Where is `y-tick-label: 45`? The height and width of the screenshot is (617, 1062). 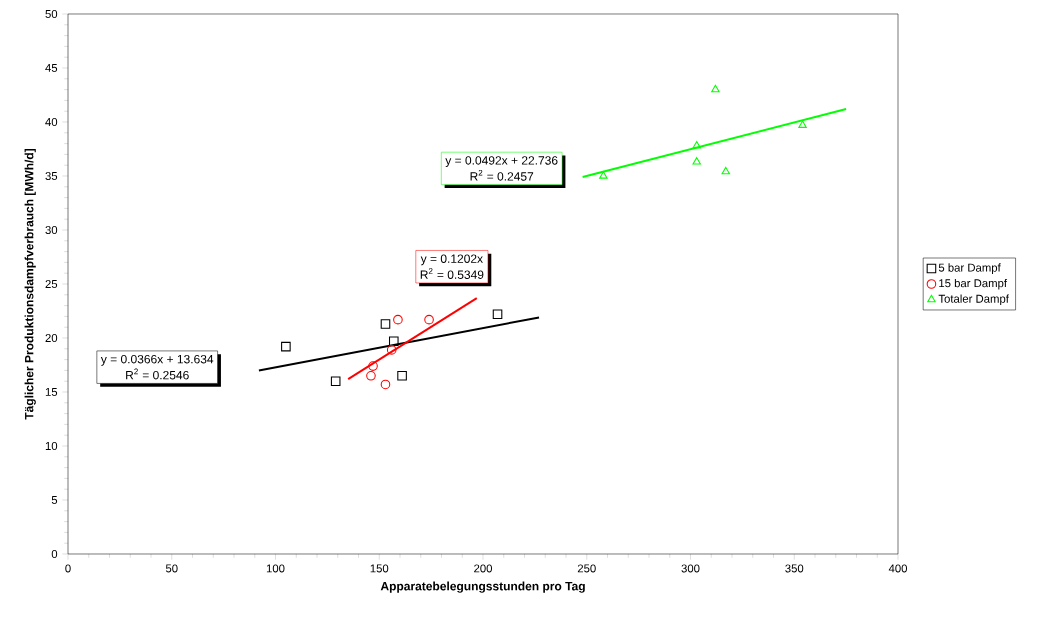
y-tick-label: 45 is located at coordinates (51, 68).